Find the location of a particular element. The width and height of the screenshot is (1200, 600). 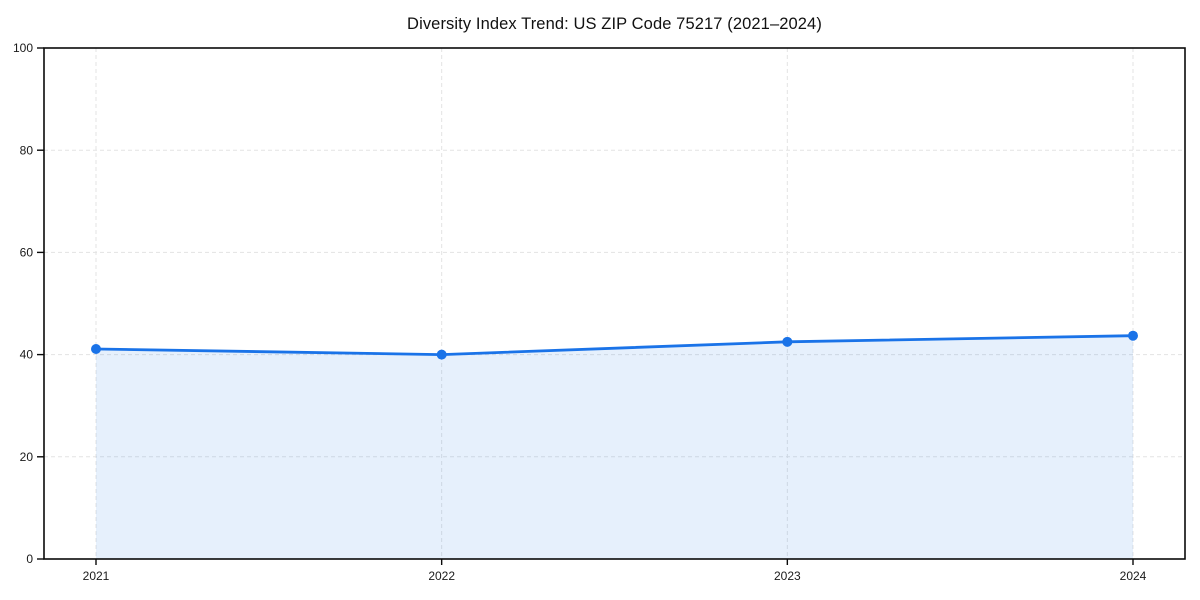

y-tick-label: 0 is located at coordinates (29, 559).